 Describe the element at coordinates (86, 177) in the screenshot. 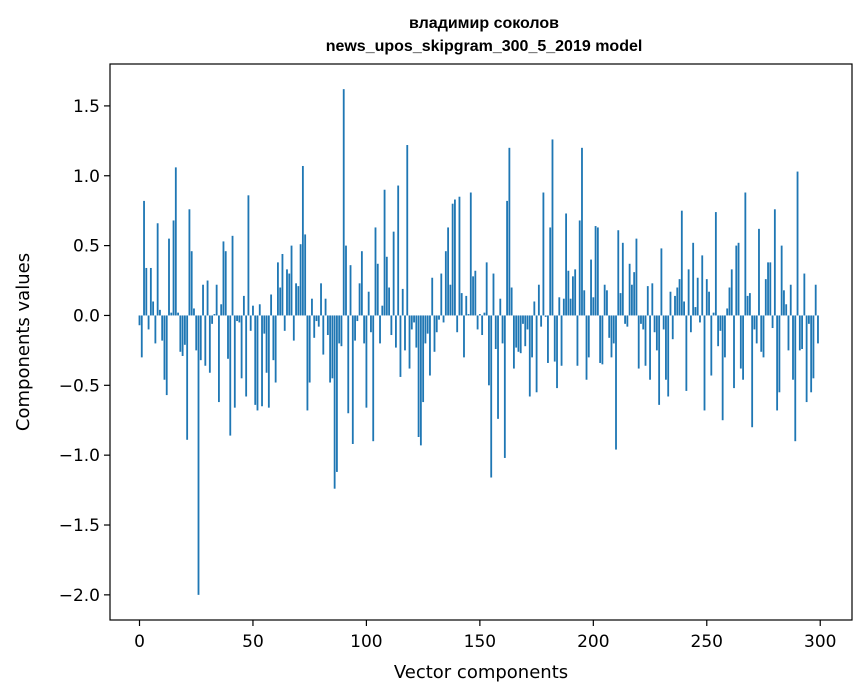

I see `y-tick-label: 1.0` at that location.